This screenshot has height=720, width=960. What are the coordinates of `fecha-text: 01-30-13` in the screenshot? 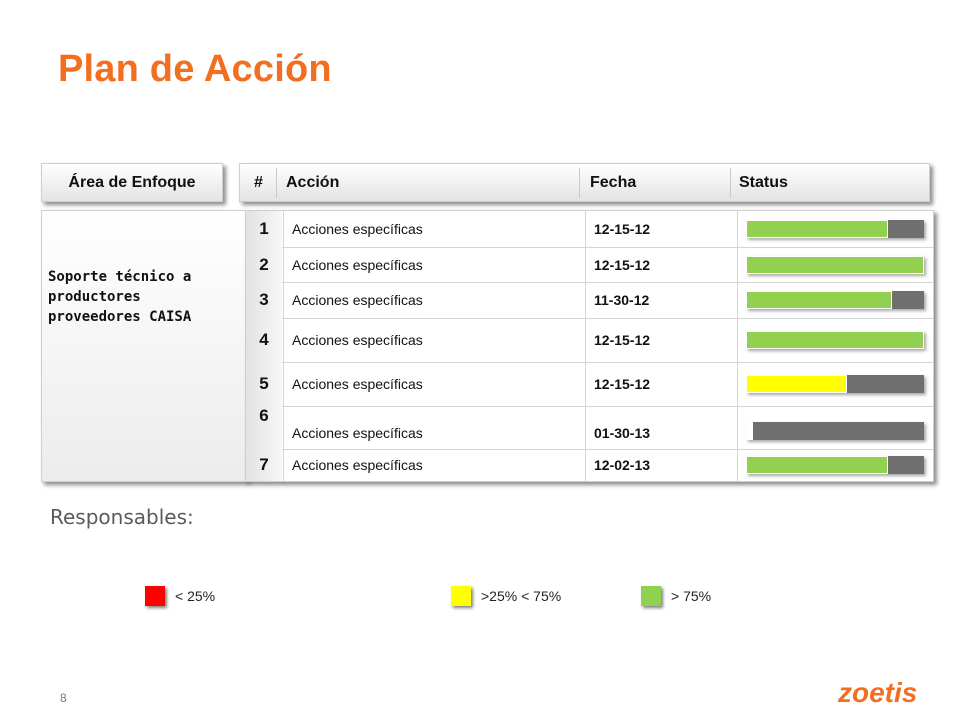 It's located at (622, 433).